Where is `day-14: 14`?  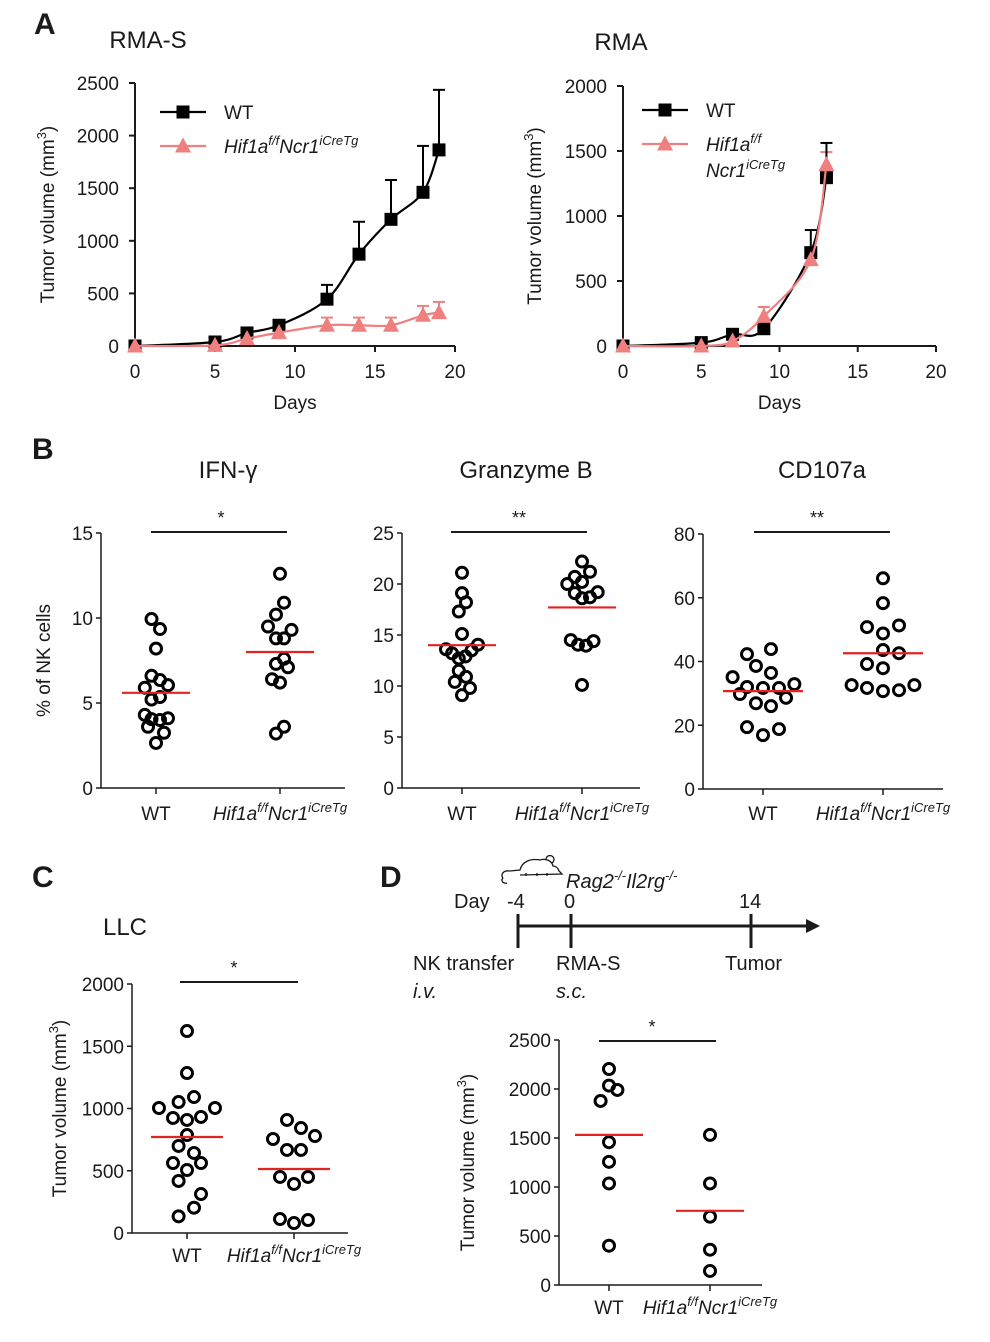 day-14: 14 is located at coordinates (750, 902).